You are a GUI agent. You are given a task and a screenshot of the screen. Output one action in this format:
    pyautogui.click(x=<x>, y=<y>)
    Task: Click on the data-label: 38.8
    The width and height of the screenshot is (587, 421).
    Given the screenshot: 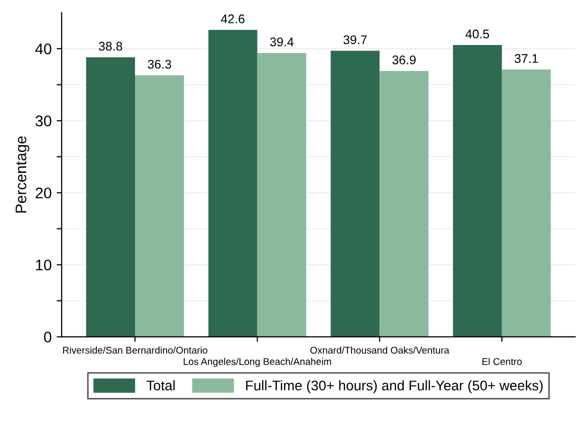 What is the action you would take?
    pyautogui.click(x=110, y=46)
    